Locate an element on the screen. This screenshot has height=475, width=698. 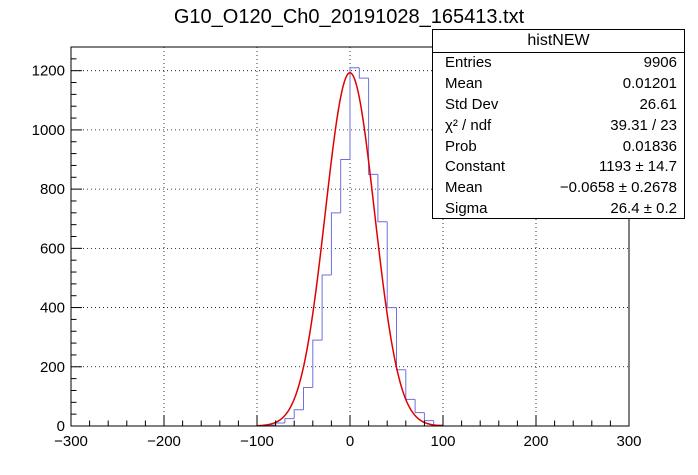
x-tick-label: 300 is located at coordinates (628, 441).